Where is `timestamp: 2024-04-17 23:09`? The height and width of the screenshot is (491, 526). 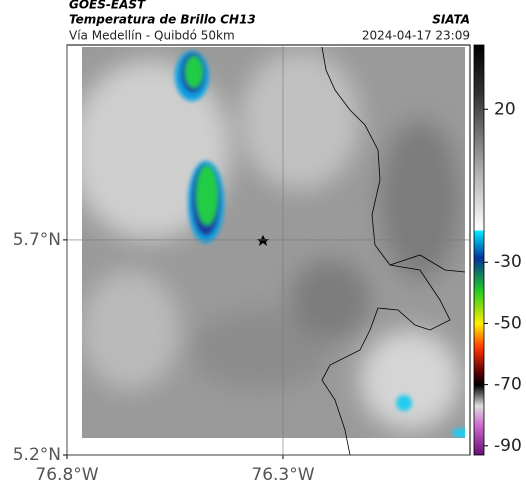
timestamp: 2024-04-17 23:09 is located at coordinates (416, 36).